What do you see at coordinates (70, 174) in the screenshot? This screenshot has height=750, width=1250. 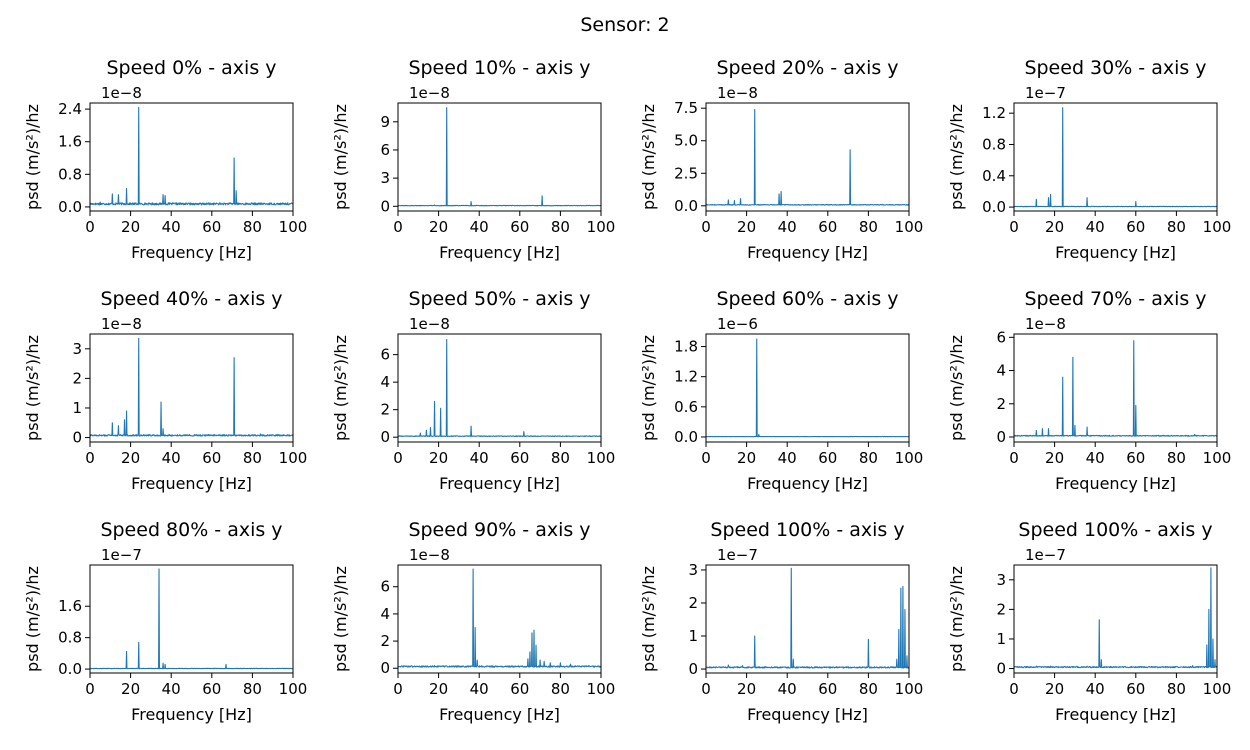 I see `y-tick-label: 0.8` at bounding box center [70, 174].